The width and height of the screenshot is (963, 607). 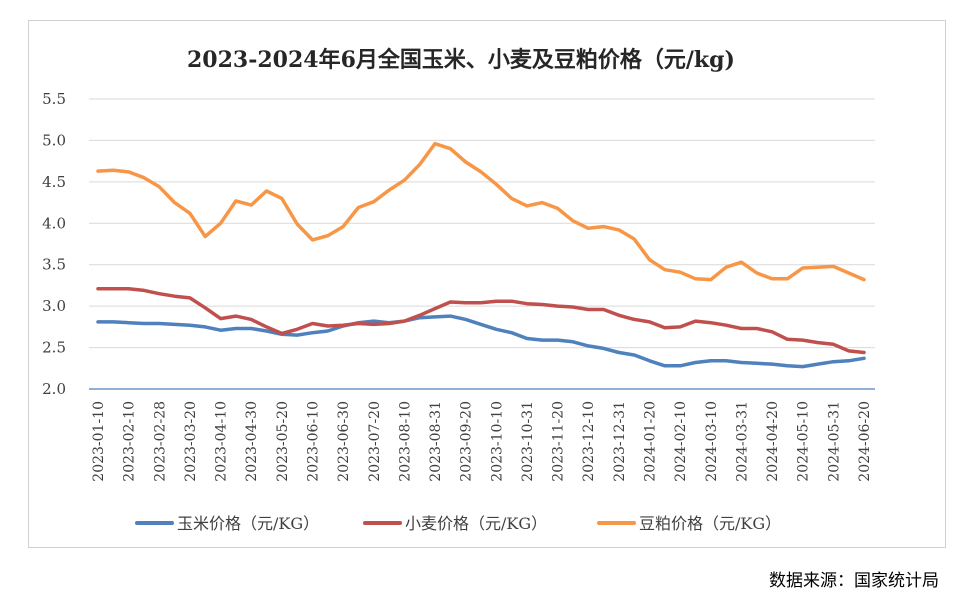 I want to click on x-tick-label: 2023-02-28, so click(x=160, y=441).